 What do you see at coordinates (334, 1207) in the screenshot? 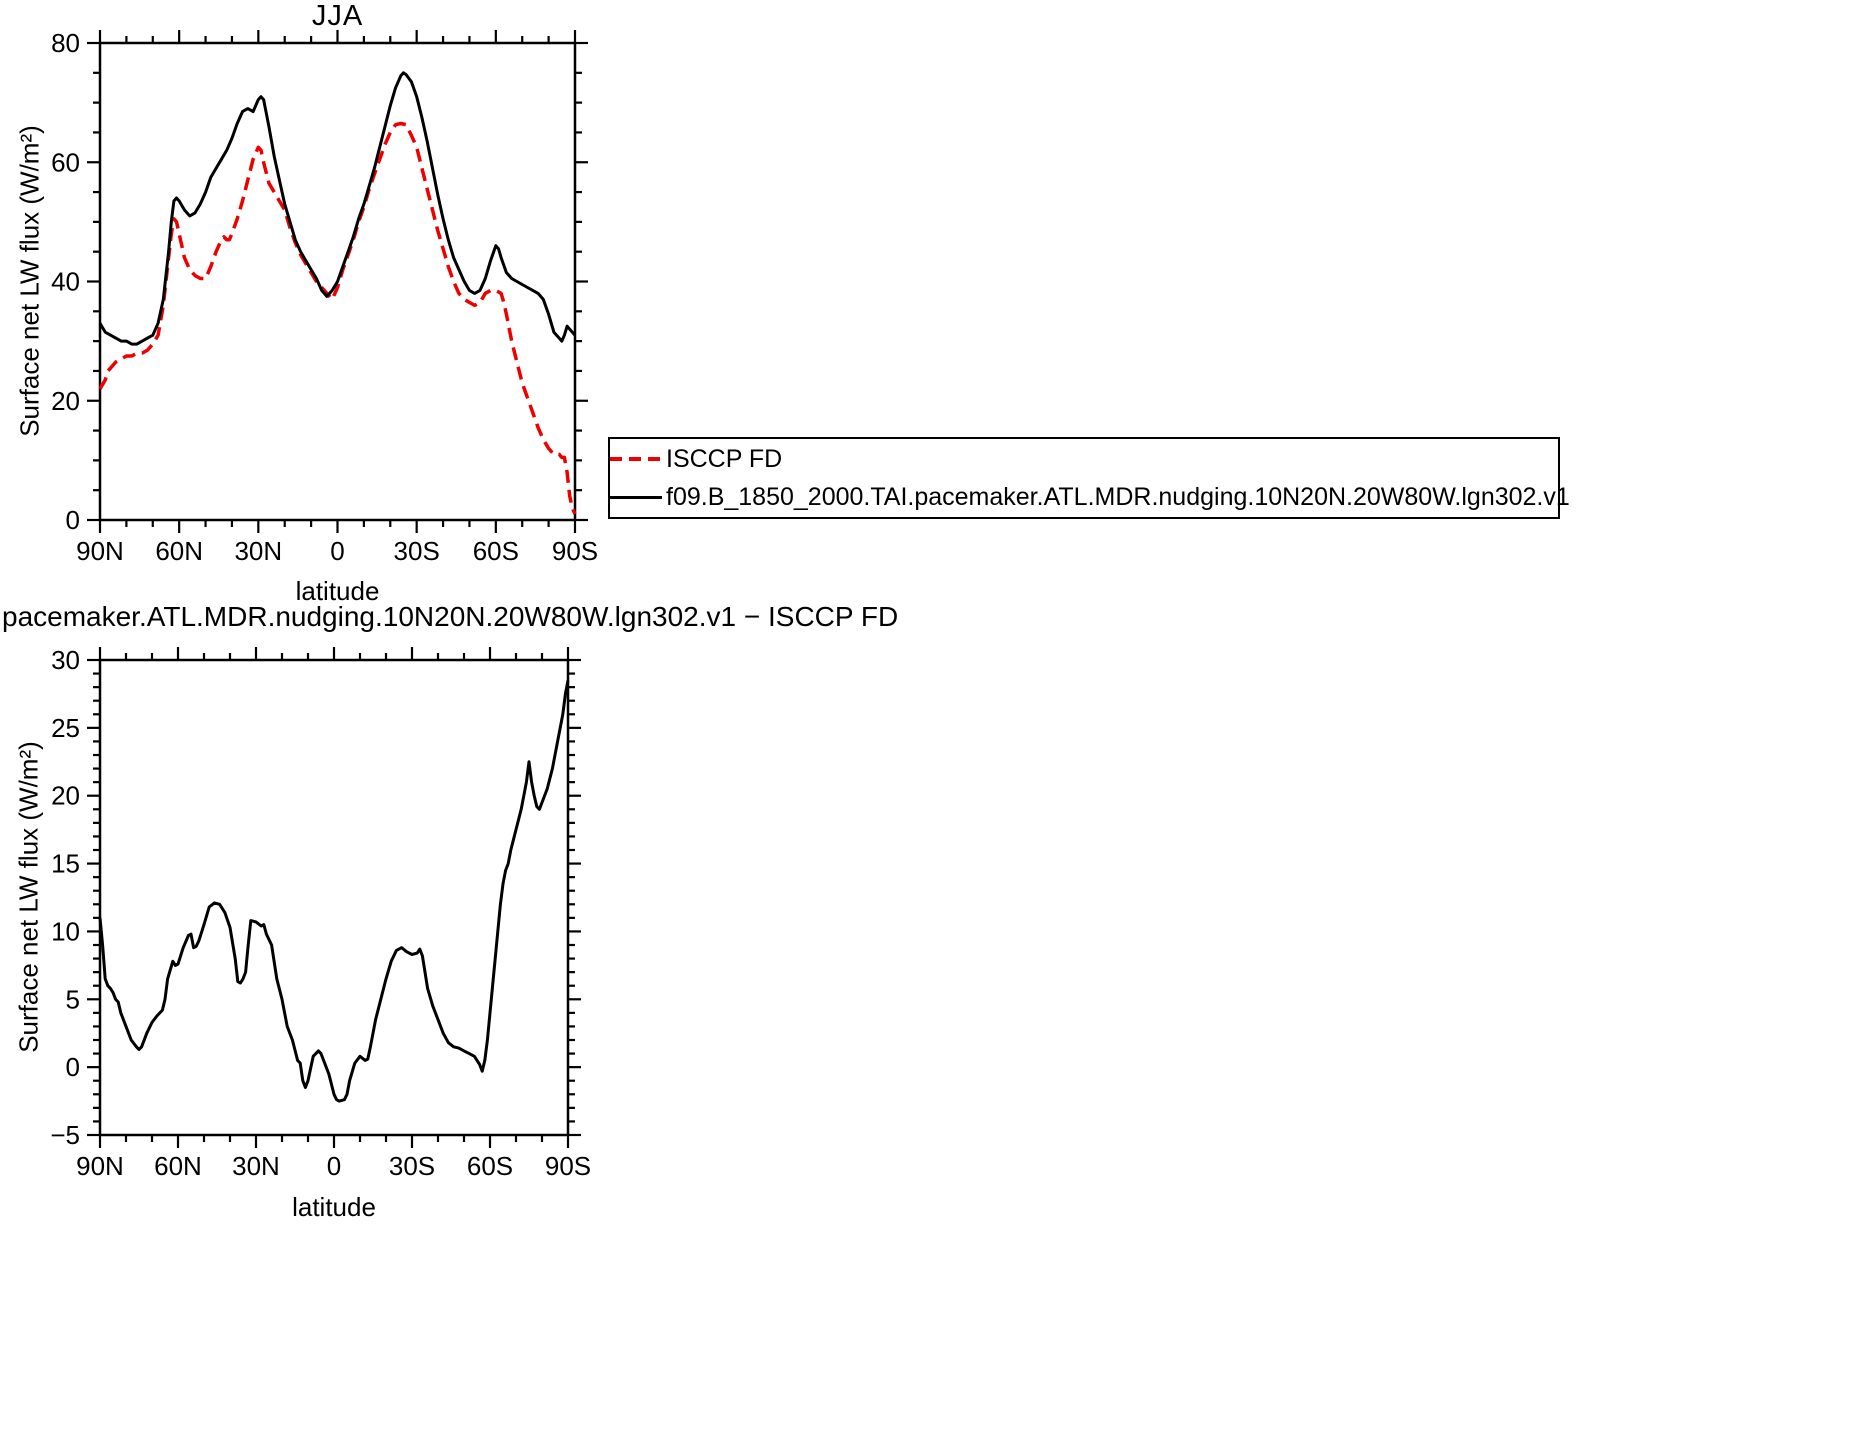
I see `bottom-chart-x-axis-label: latitude` at bounding box center [334, 1207].